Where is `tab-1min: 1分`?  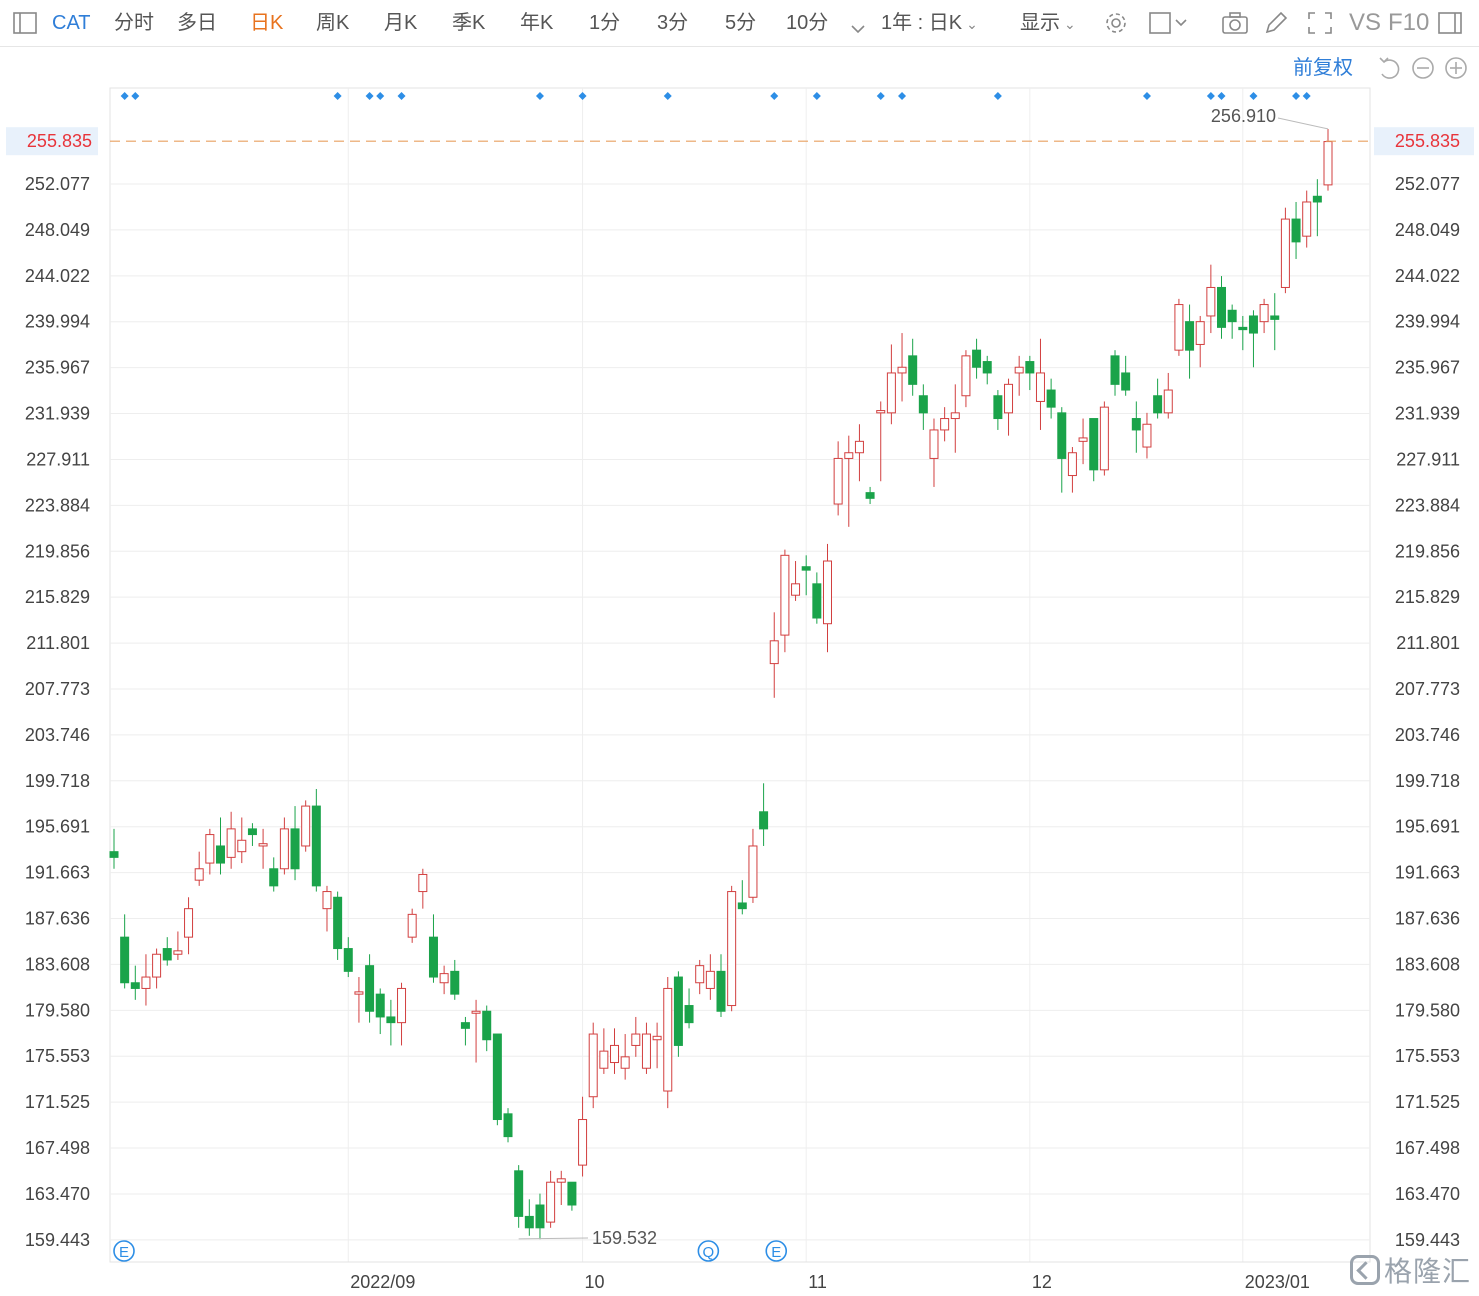 tab-1min: 1分 is located at coordinates (605, 23).